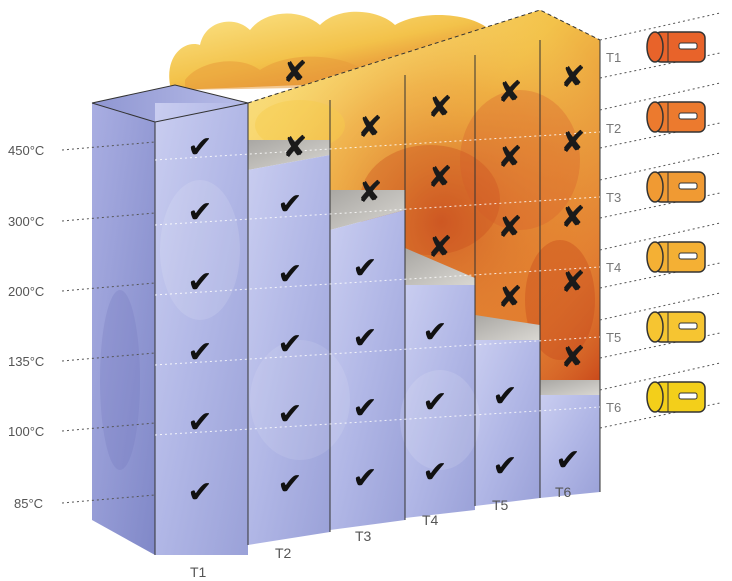 The height and width of the screenshot is (581, 732). What do you see at coordinates (26, 431) in the screenshot?
I see `temp-label-100: 100°C` at bounding box center [26, 431].